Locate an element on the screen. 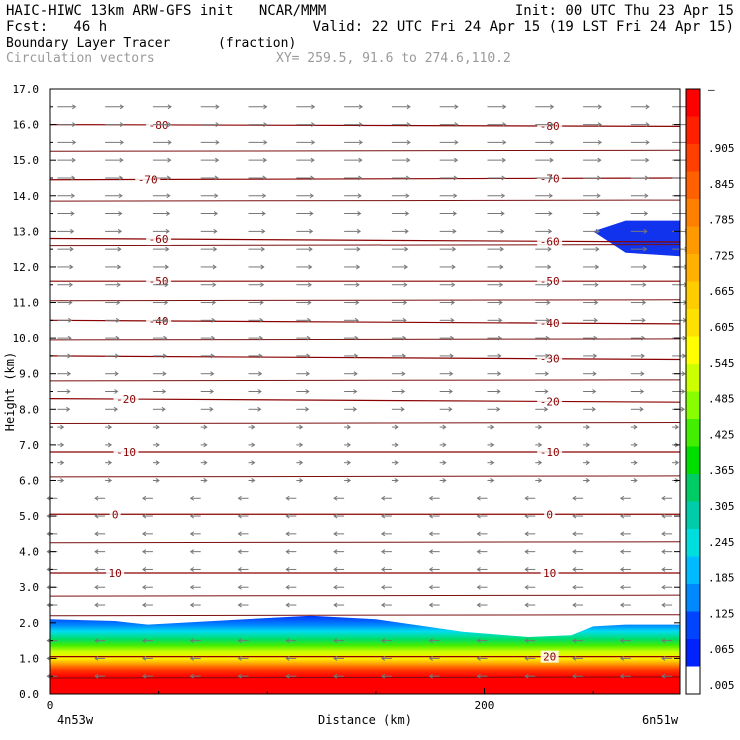 Image resolution: width=740 pixels, height=740 pixels. colorbar-label: .365 is located at coordinates (721, 470).